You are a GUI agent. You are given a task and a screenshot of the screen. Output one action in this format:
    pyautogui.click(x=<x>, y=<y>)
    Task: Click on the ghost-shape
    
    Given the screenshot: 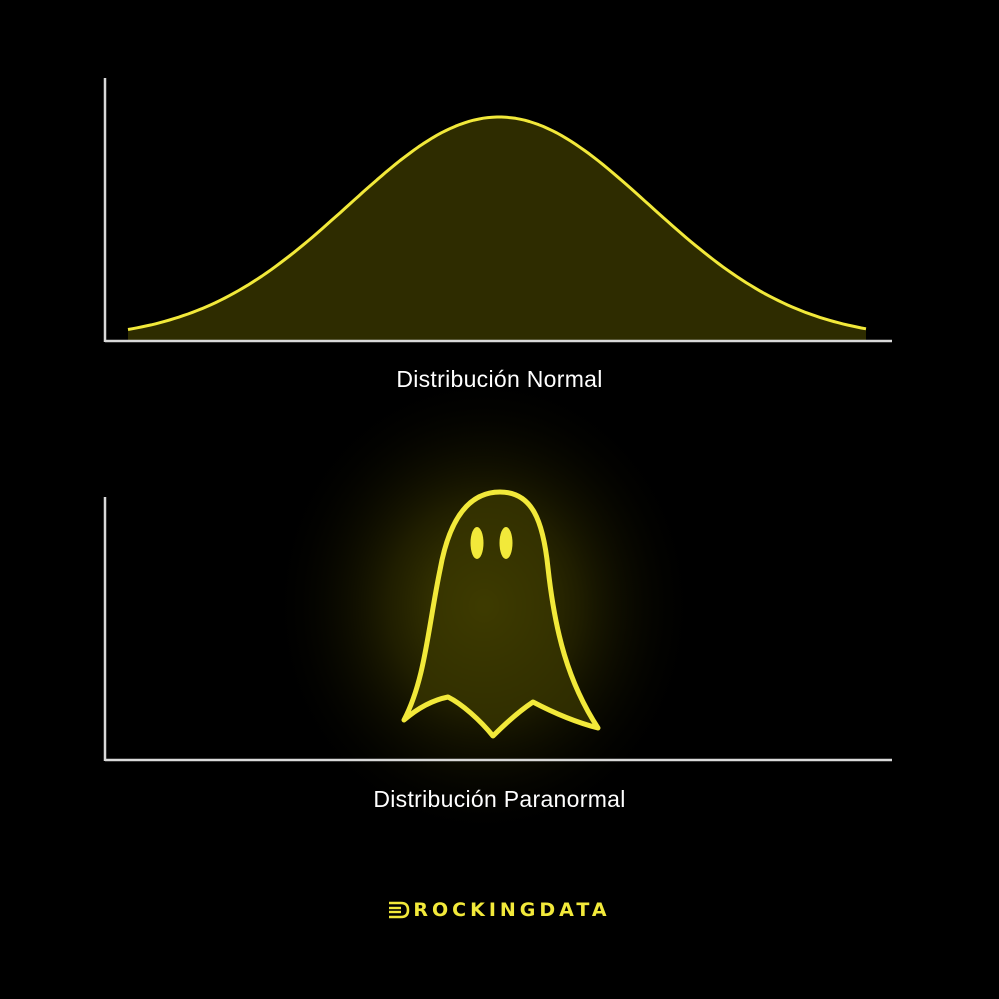 What is the action you would take?
    pyautogui.click(x=501, y=614)
    